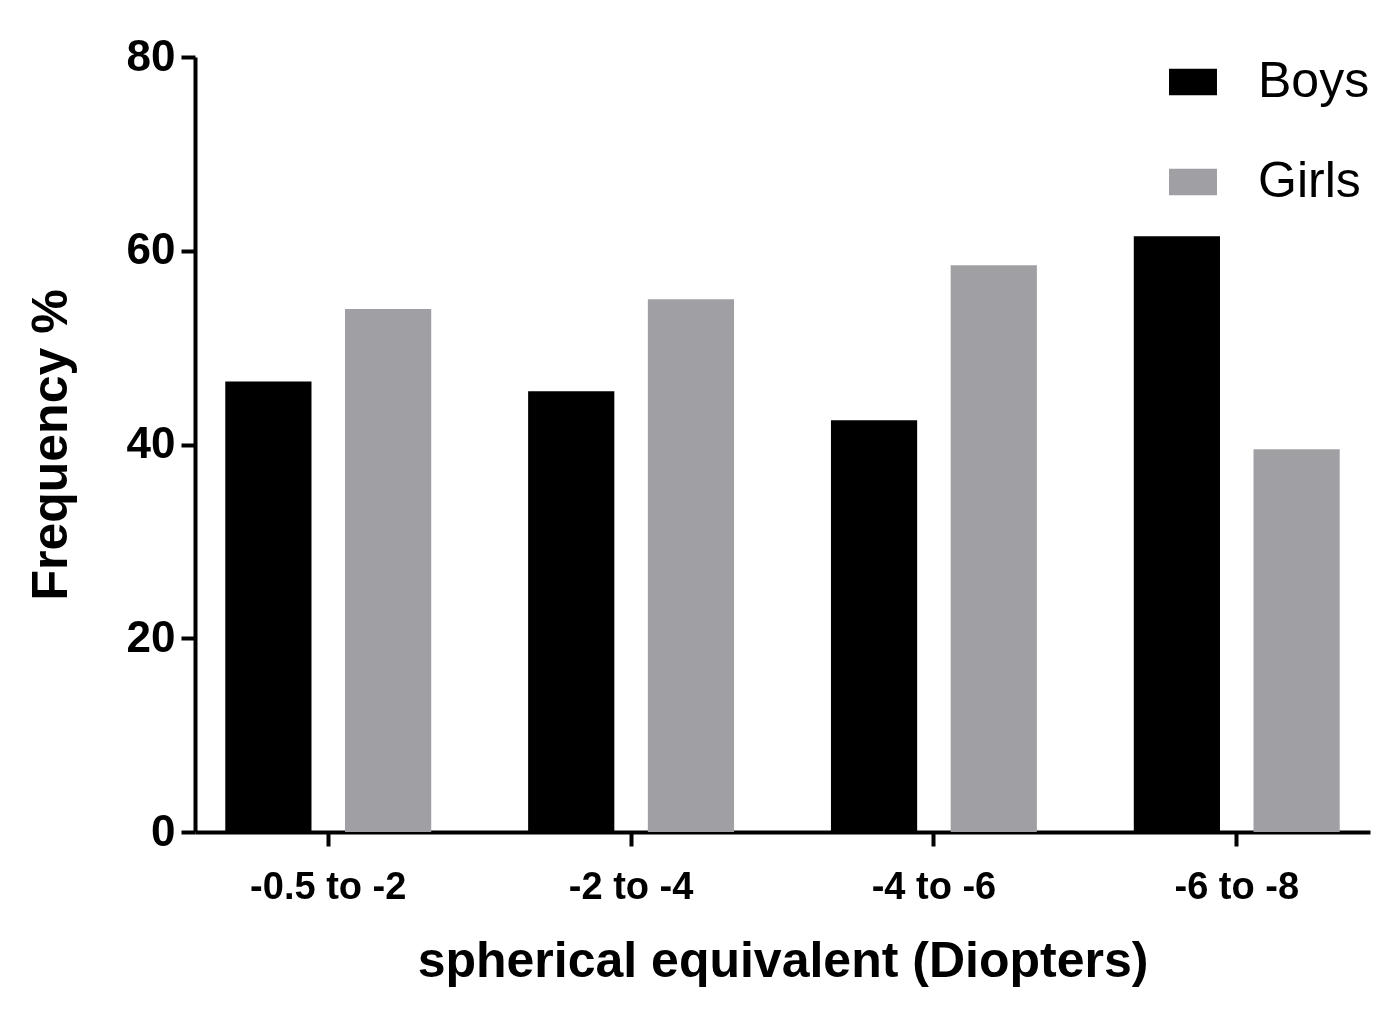 The width and height of the screenshot is (1395, 1023). I want to click on legend-label: Boys, so click(1314, 80).